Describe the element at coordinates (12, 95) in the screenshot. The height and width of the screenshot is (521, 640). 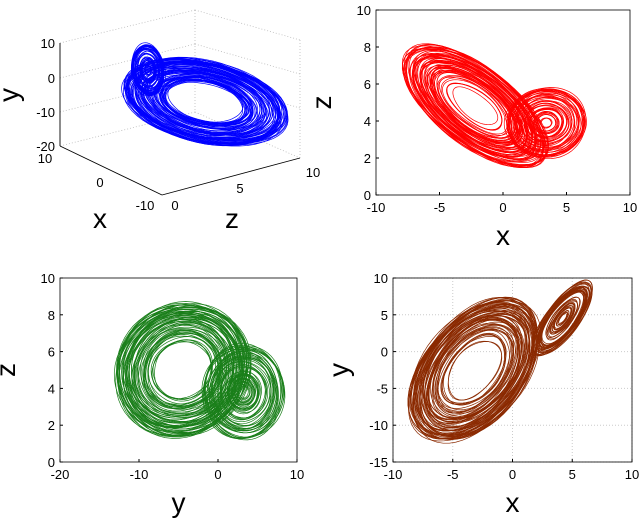
I see `y-axis-label: y` at that location.